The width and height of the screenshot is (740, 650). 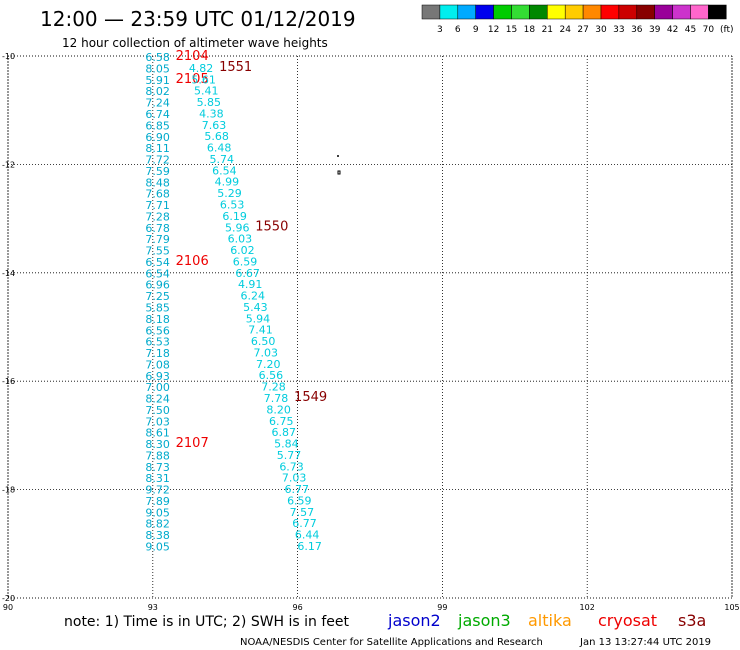 I want to click on lat-tick-label: -20, so click(x=8, y=598).